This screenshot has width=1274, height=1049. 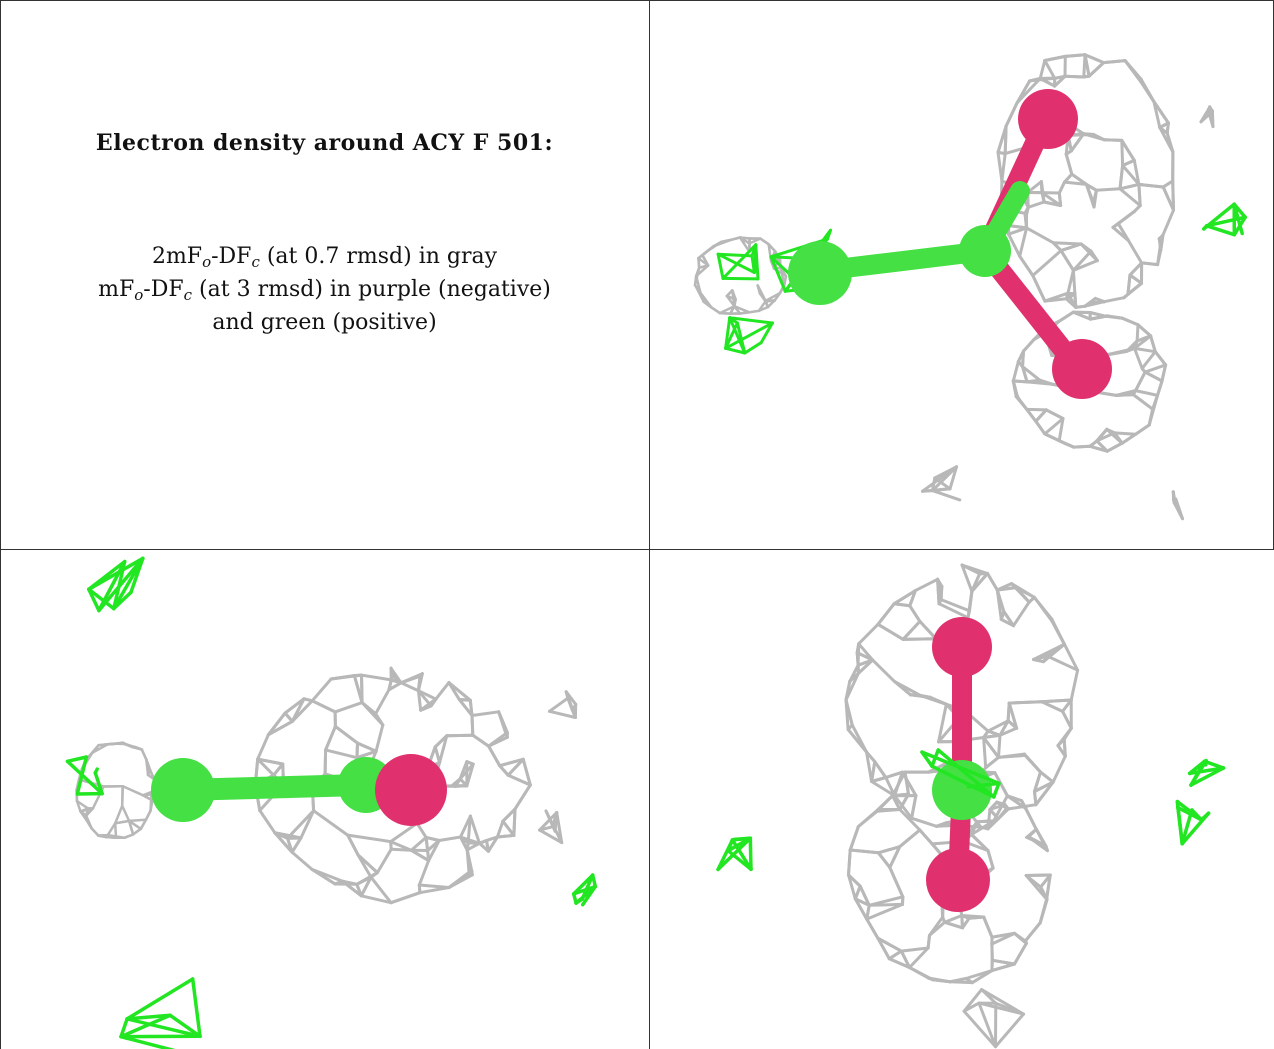 I want to click on legend-line-2fofc: 2mFo-DFc (at 0.7 rmsd) in gray, so click(x=324, y=257).